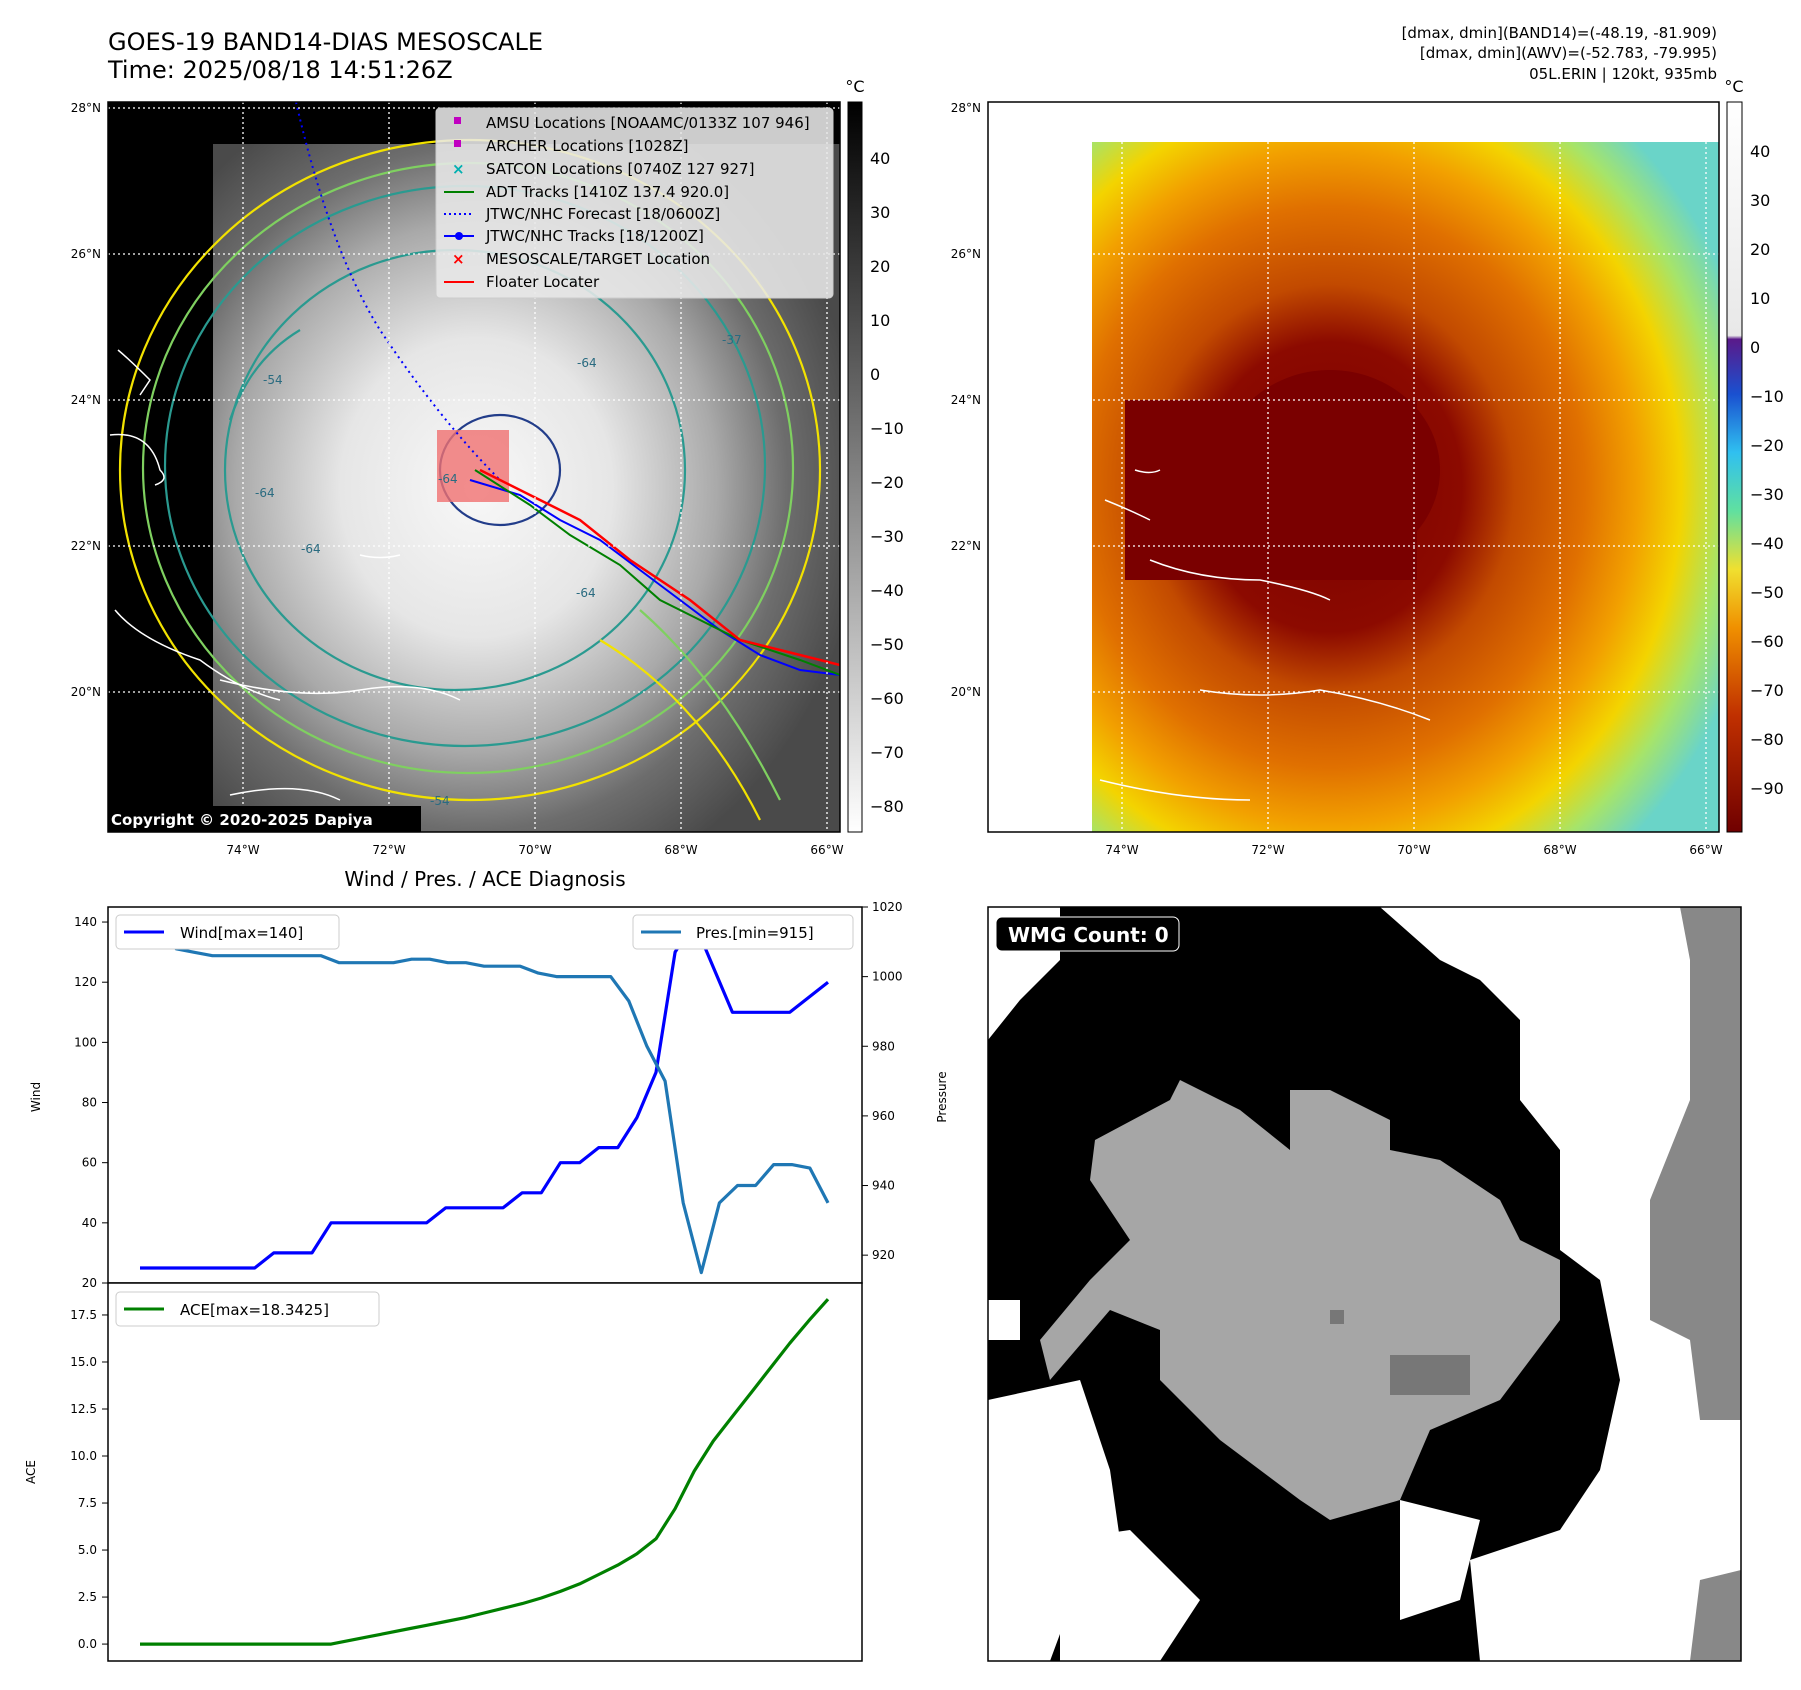 The height and width of the screenshot is (1690, 1801). What do you see at coordinates (883, 1046) in the screenshot?
I see `pressure-tick-label: 980` at bounding box center [883, 1046].